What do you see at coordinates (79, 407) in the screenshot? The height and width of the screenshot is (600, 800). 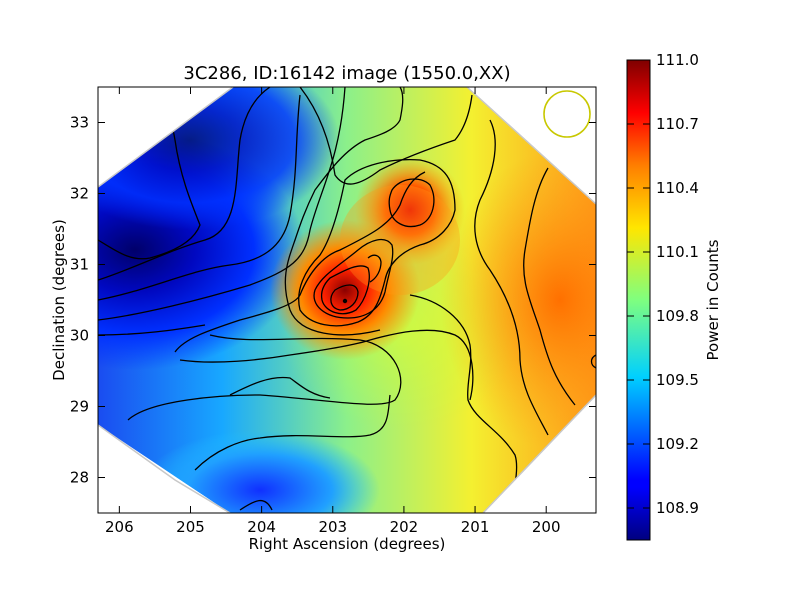 I see `y-tick-label: 29` at bounding box center [79, 407].